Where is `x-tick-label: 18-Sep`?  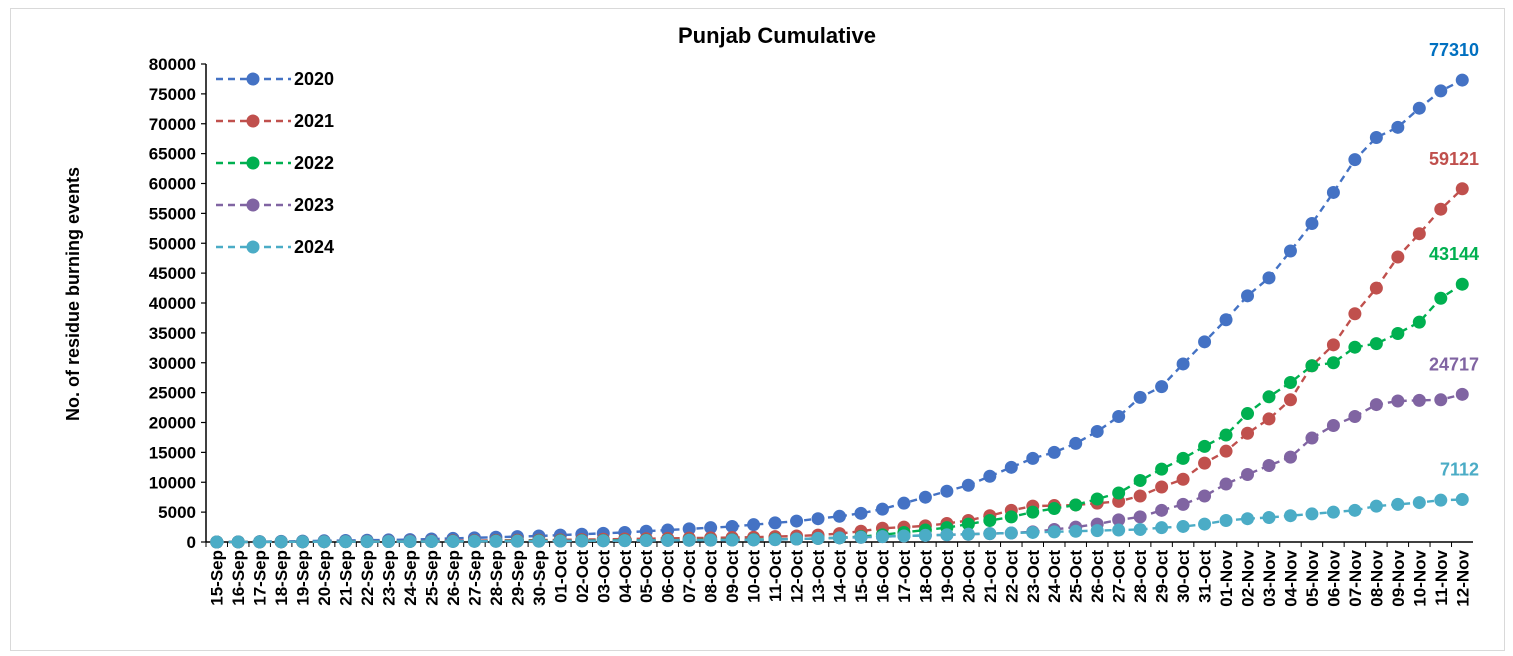 x-tick-label: 18-Sep is located at coordinates (281, 578).